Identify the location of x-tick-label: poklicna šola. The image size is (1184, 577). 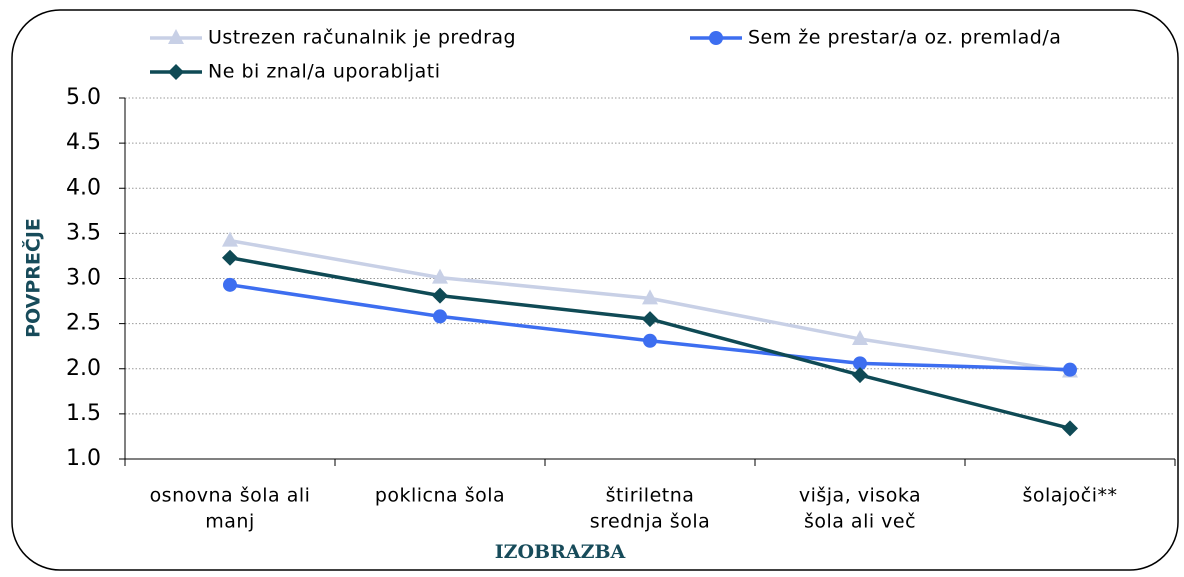
(440, 496).